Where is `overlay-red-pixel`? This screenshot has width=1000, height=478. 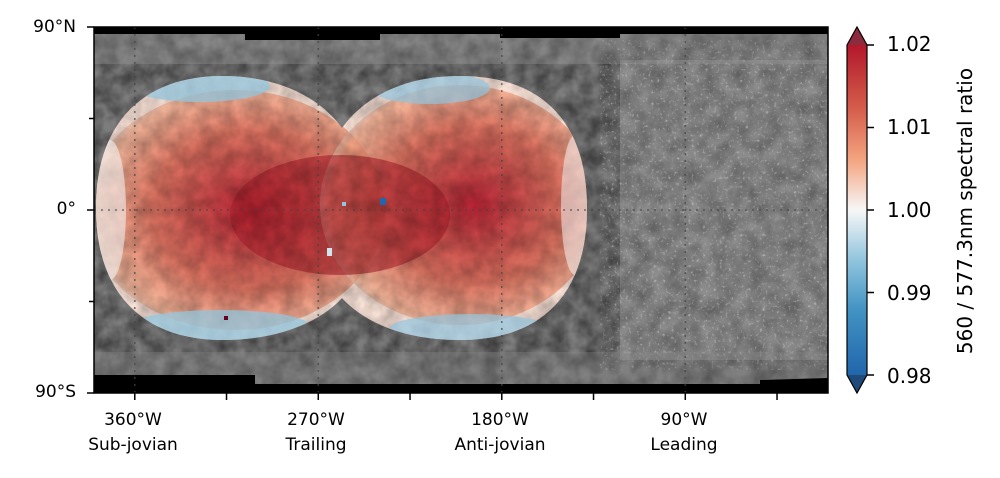 overlay-red-pixel is located at coordinates (226, 318).